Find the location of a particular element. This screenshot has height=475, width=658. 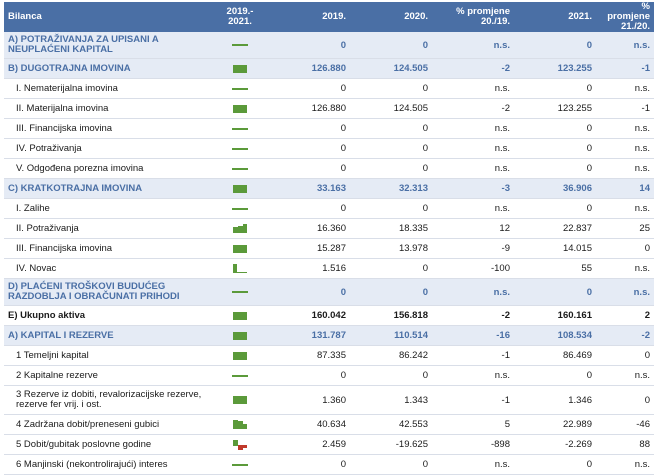

pct-21-20: -2 is located at coordinates (625, 335).